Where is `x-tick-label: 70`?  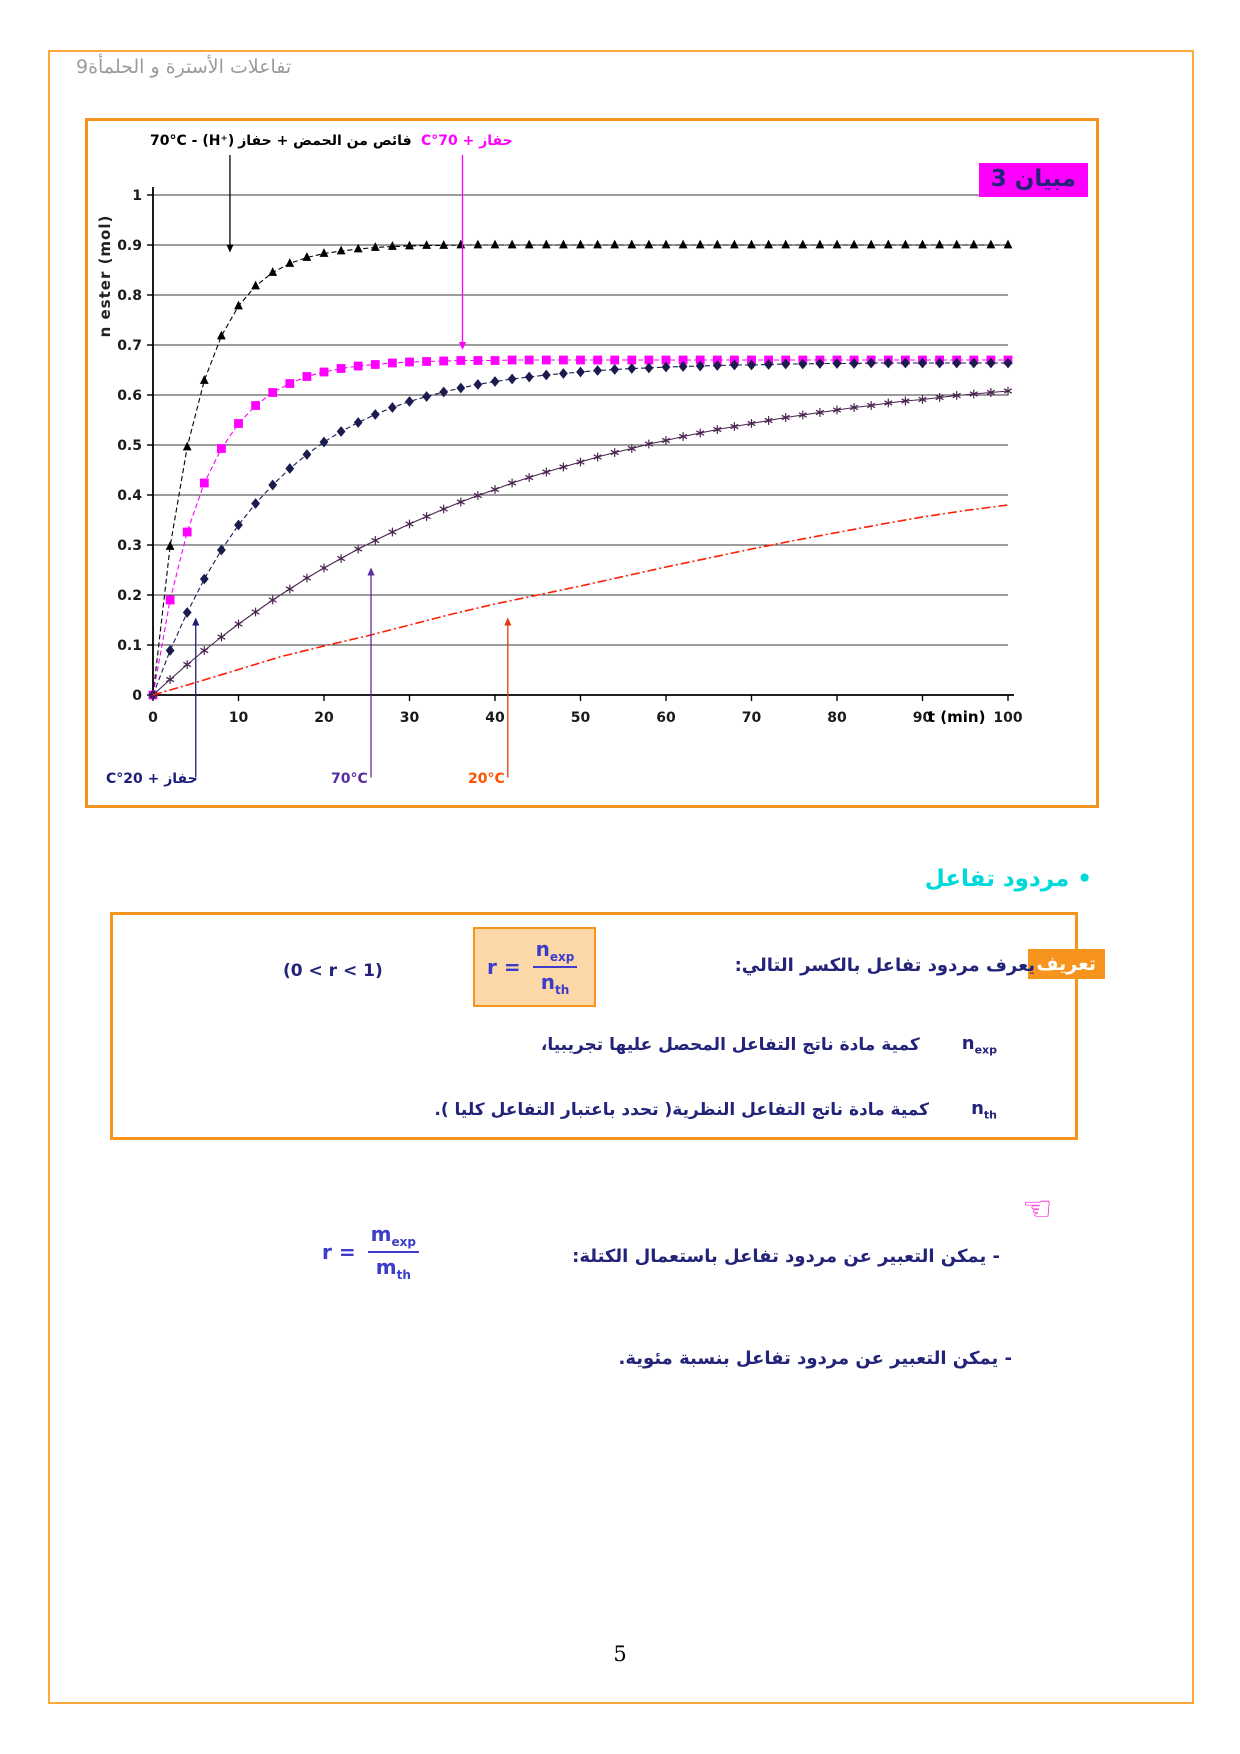
x-tick-label: 70 is located at coordinates (752, 718).